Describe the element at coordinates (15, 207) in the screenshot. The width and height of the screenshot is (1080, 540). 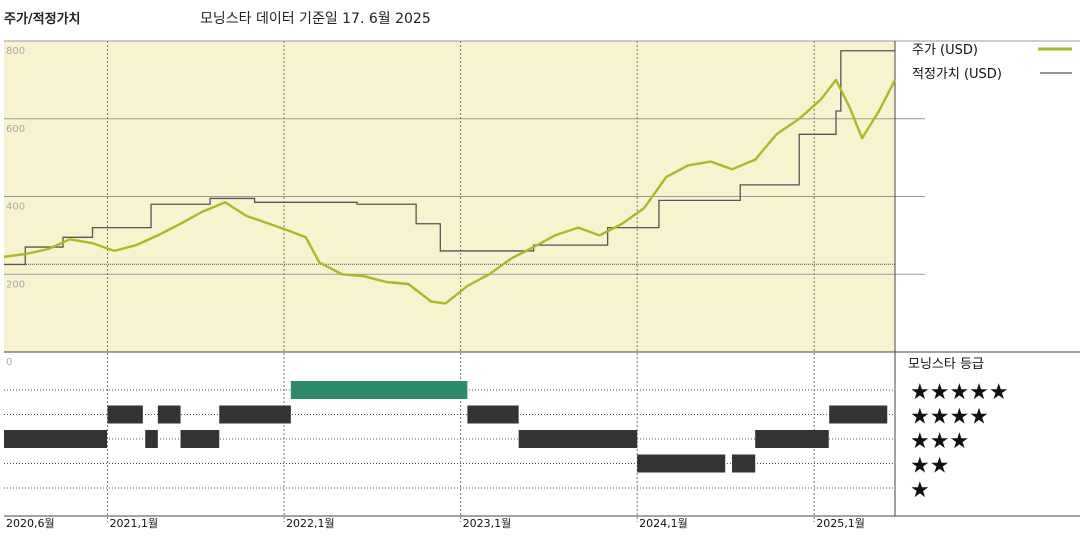
I see `y-tick-label: 400` at that location.